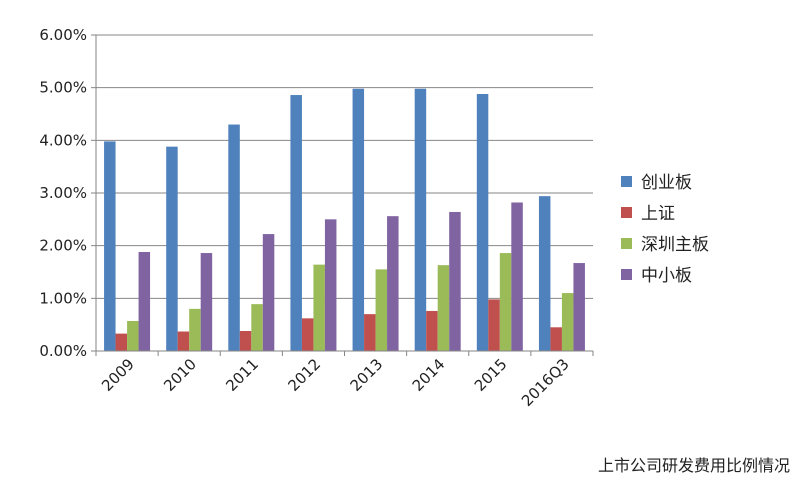  I want to click on x-tick-label: 2010, so click(180, 375).